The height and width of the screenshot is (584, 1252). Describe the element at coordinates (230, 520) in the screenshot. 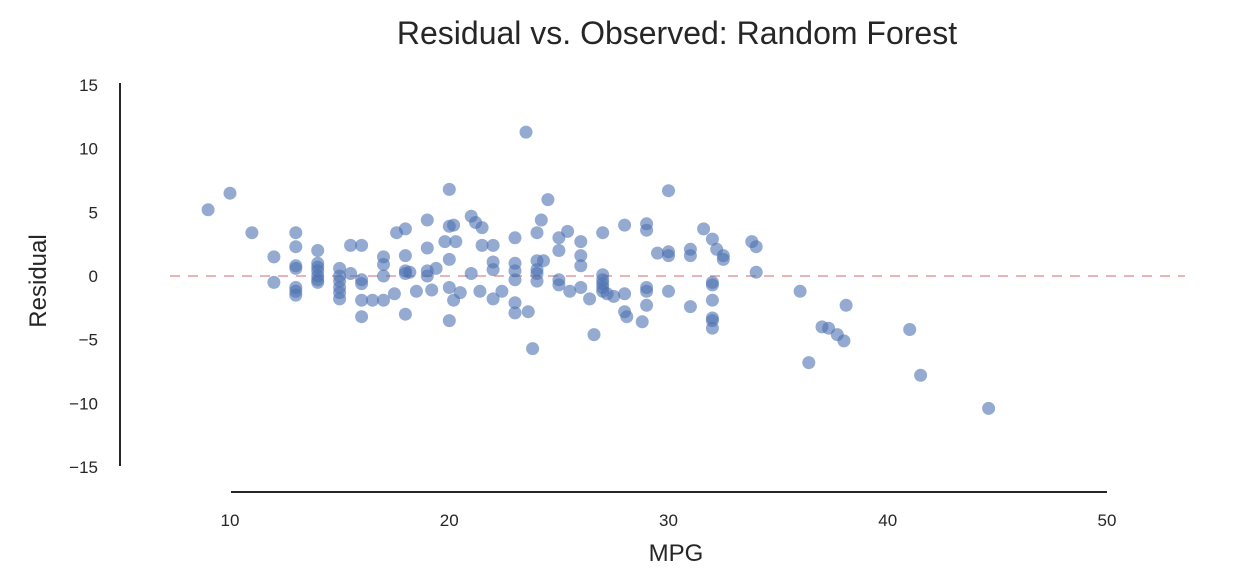

I see `x-tick-label: 10` at that location.